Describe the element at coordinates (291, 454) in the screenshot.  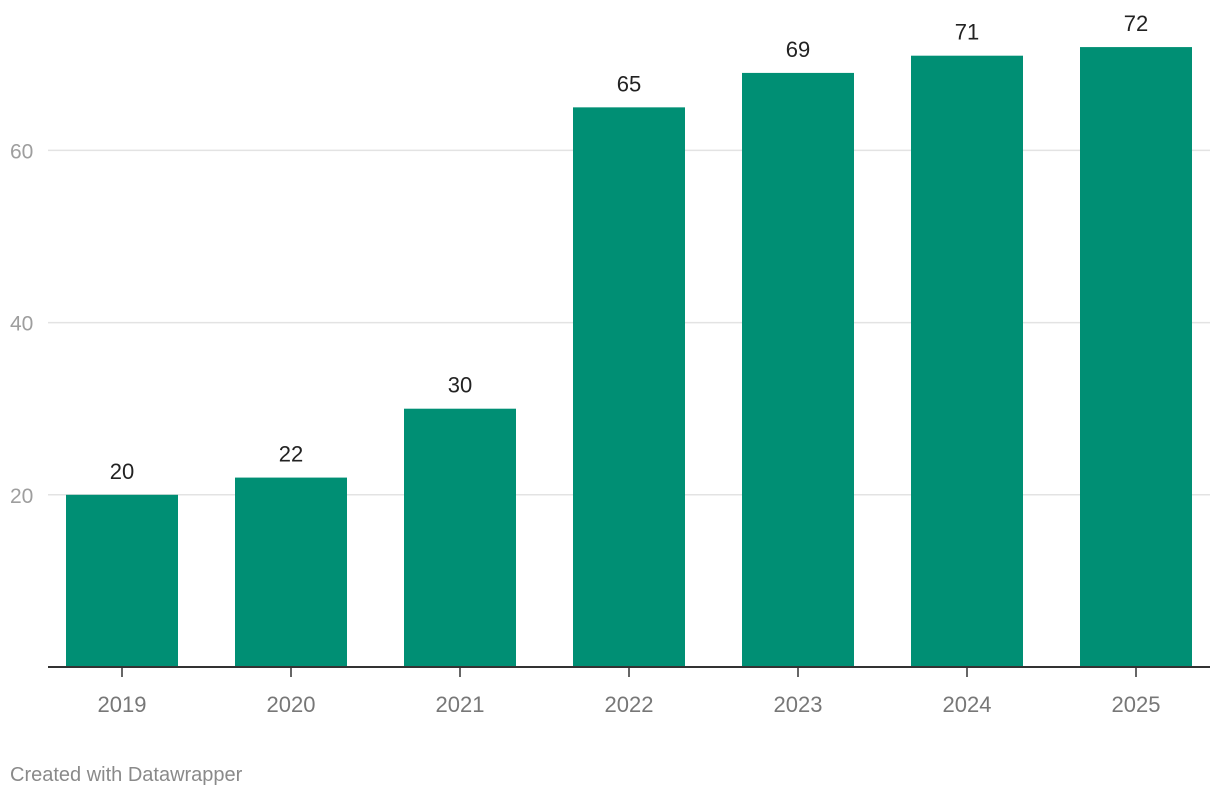
I see `data-label: 22` at that location.